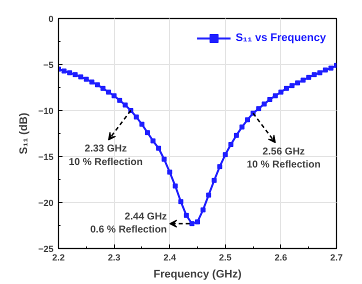 The width and height of the screenshot is (362, 284). I want to click on x-tick-label: 2.3, so click(114, 257).